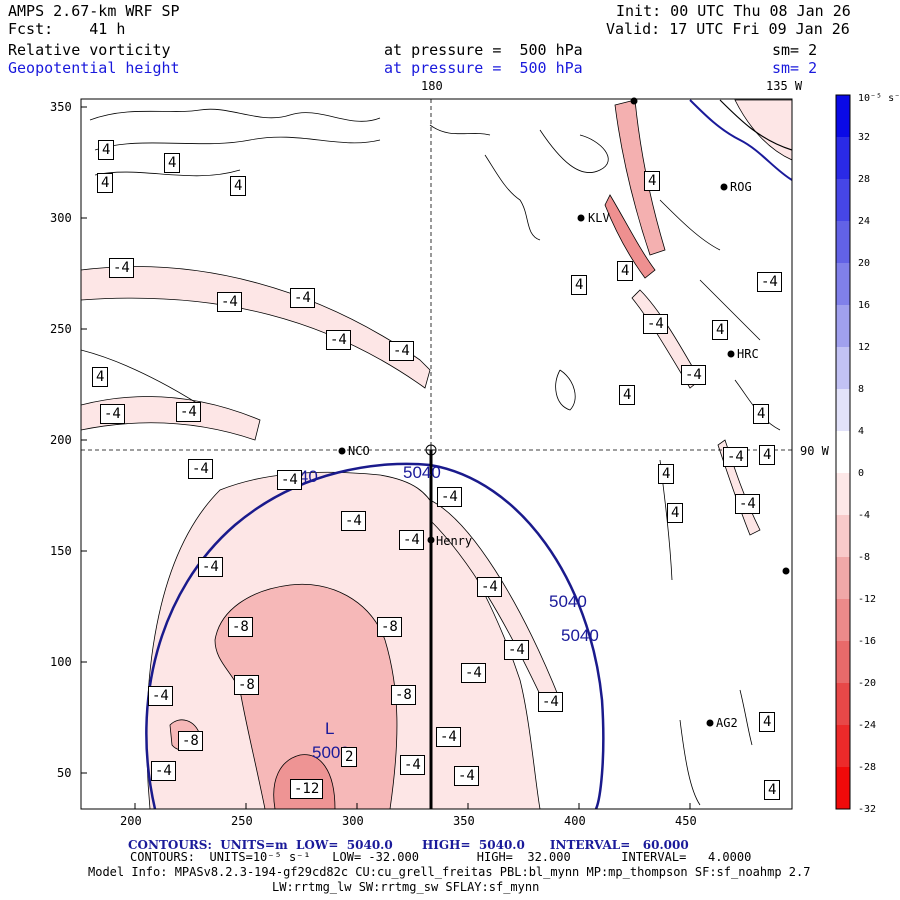  What do you see at coordinates (784, 86) in the screenshot?
I see `lon-label-135w: 135 W` at bounding box center [784, 86].